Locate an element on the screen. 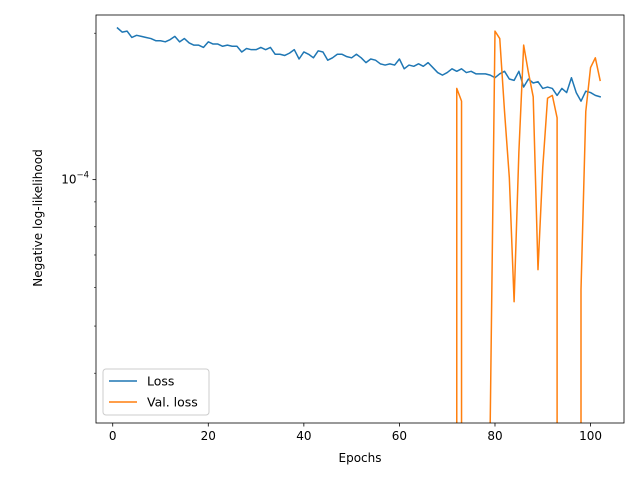 This screenshot has height=480, width=640. x-tick-label: 40 is located at coordinates (303, 436).